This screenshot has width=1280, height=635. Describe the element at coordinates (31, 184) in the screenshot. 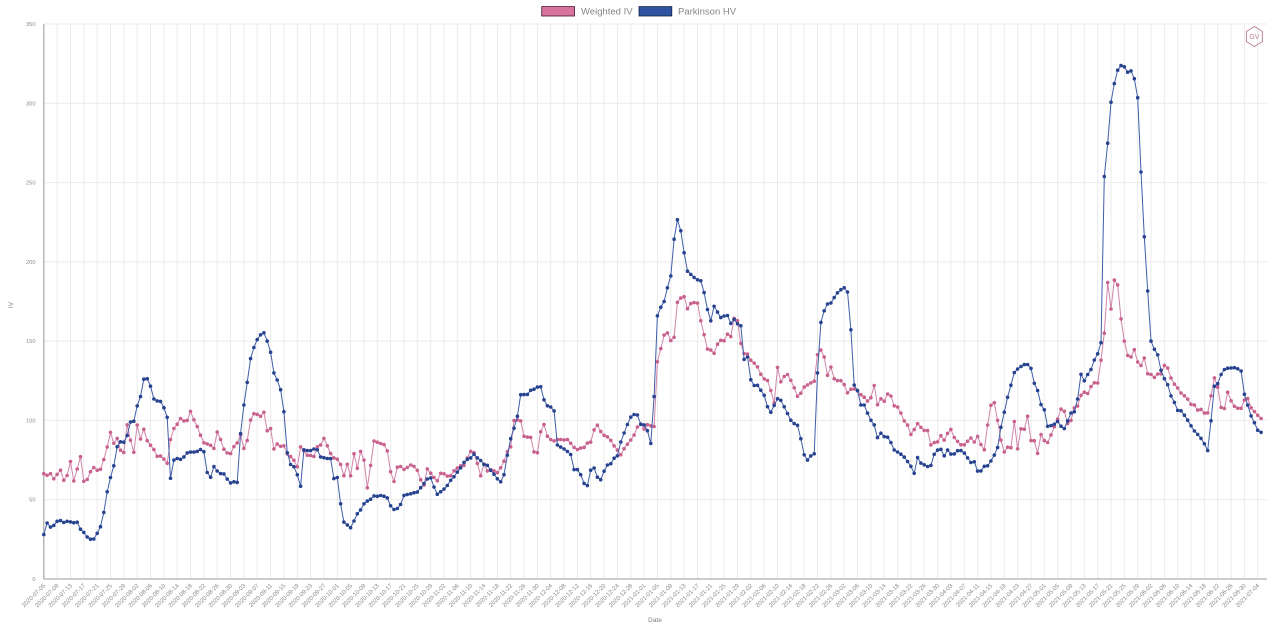

I see `svg-text: 250` at that location.